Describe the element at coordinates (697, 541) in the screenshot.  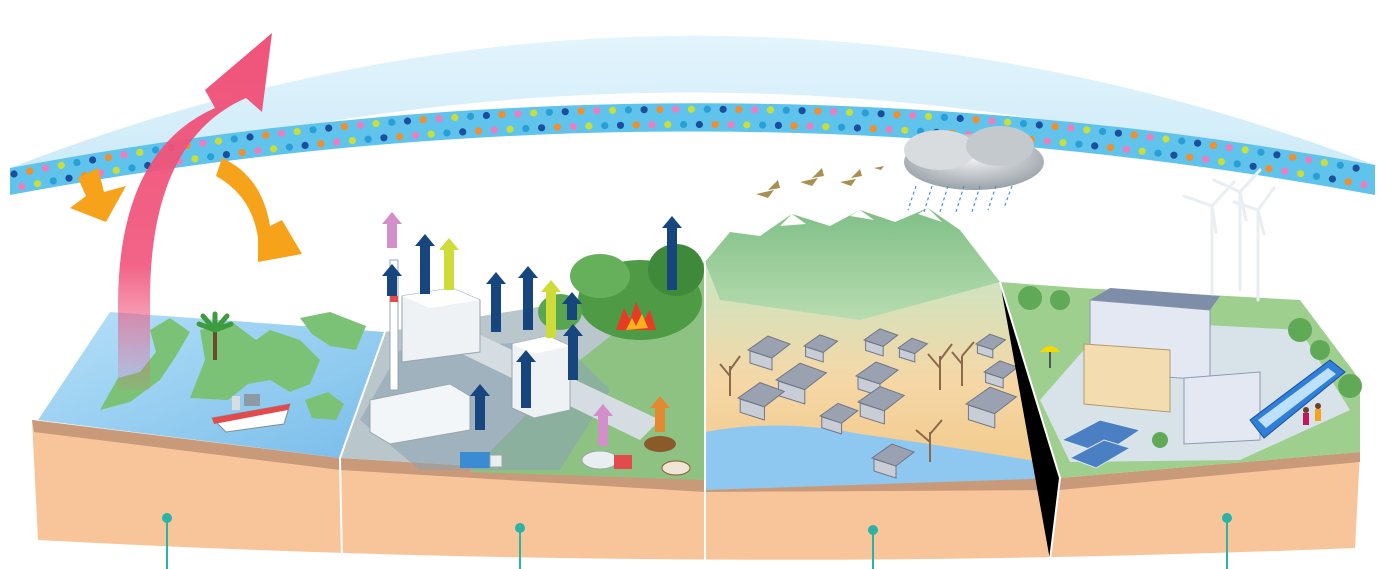
I see `callout-markers` at that location.